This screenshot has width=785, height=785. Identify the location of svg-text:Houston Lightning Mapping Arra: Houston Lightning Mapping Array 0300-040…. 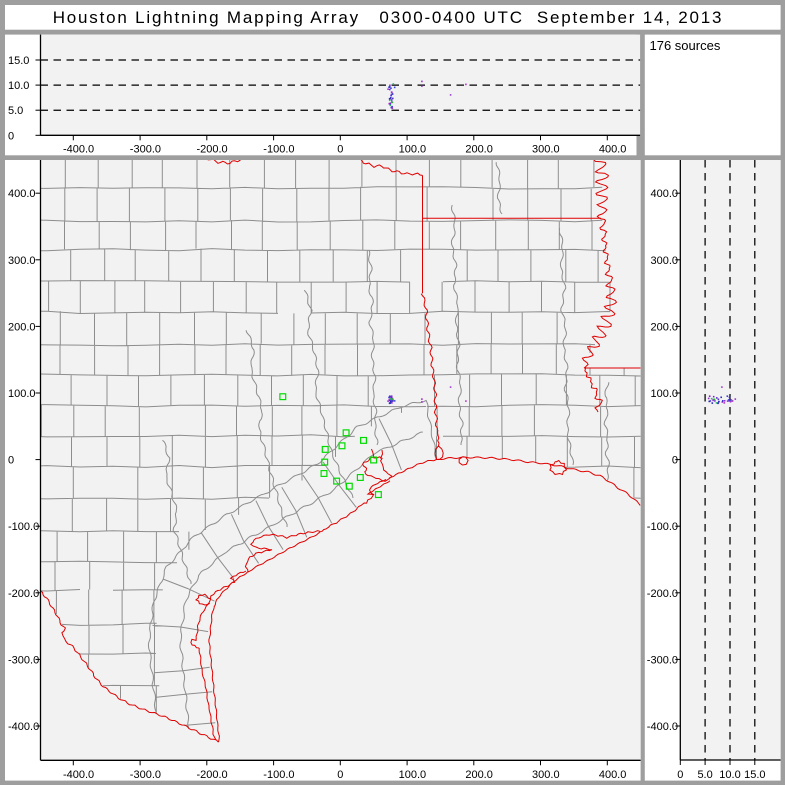
(388, 17).